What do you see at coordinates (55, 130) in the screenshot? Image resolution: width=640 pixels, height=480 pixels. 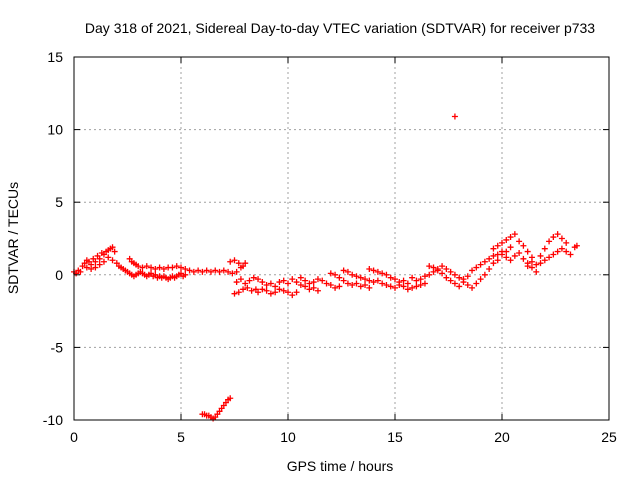 I see `y-tick-label: 10` at bounding box center [55, 130].